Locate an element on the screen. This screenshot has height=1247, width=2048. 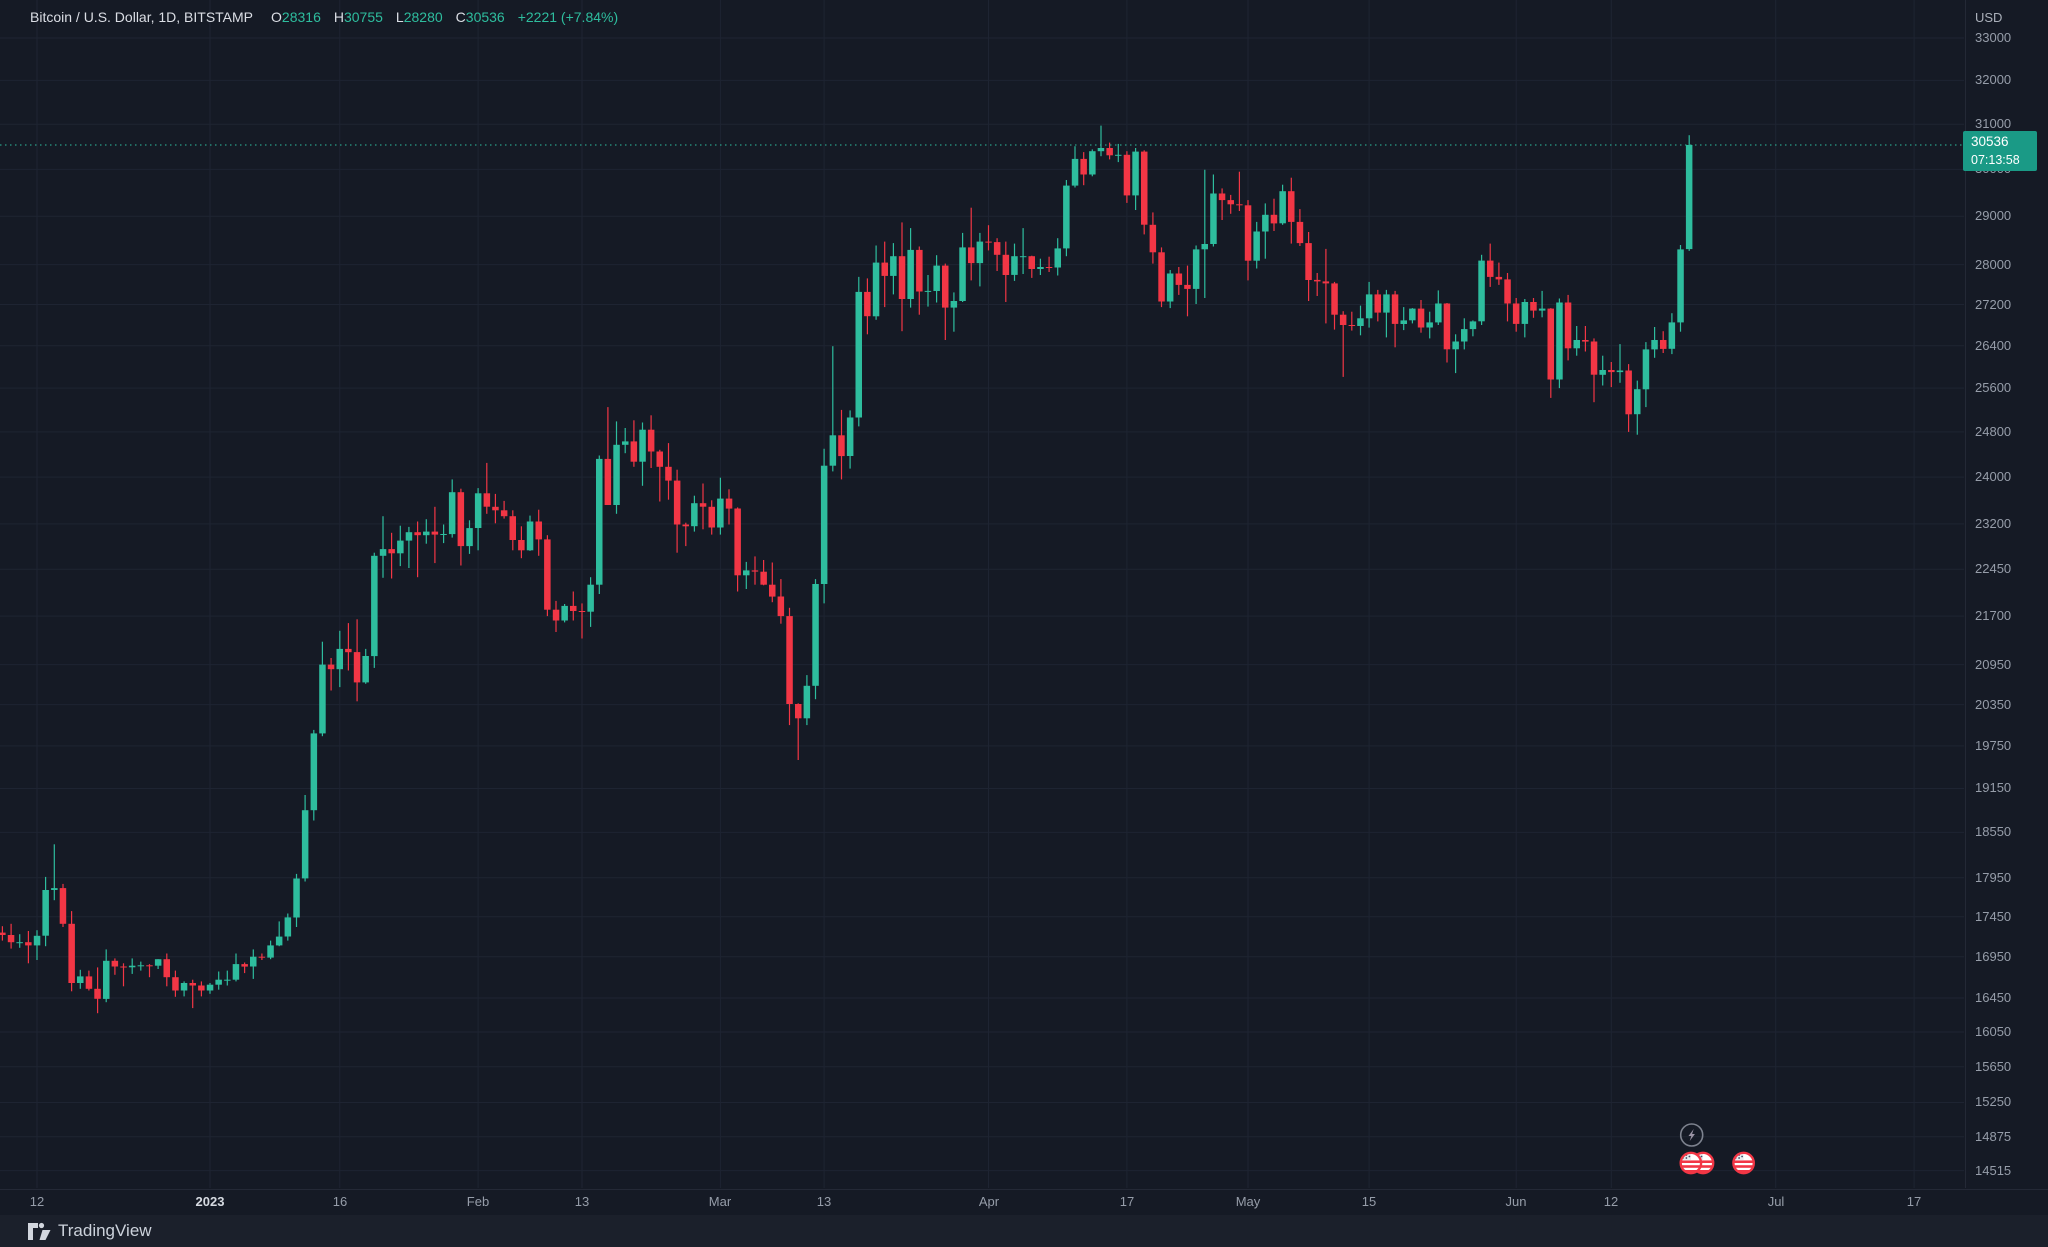
price-tick-label: 20950 is located at coordinates (1993, 664).